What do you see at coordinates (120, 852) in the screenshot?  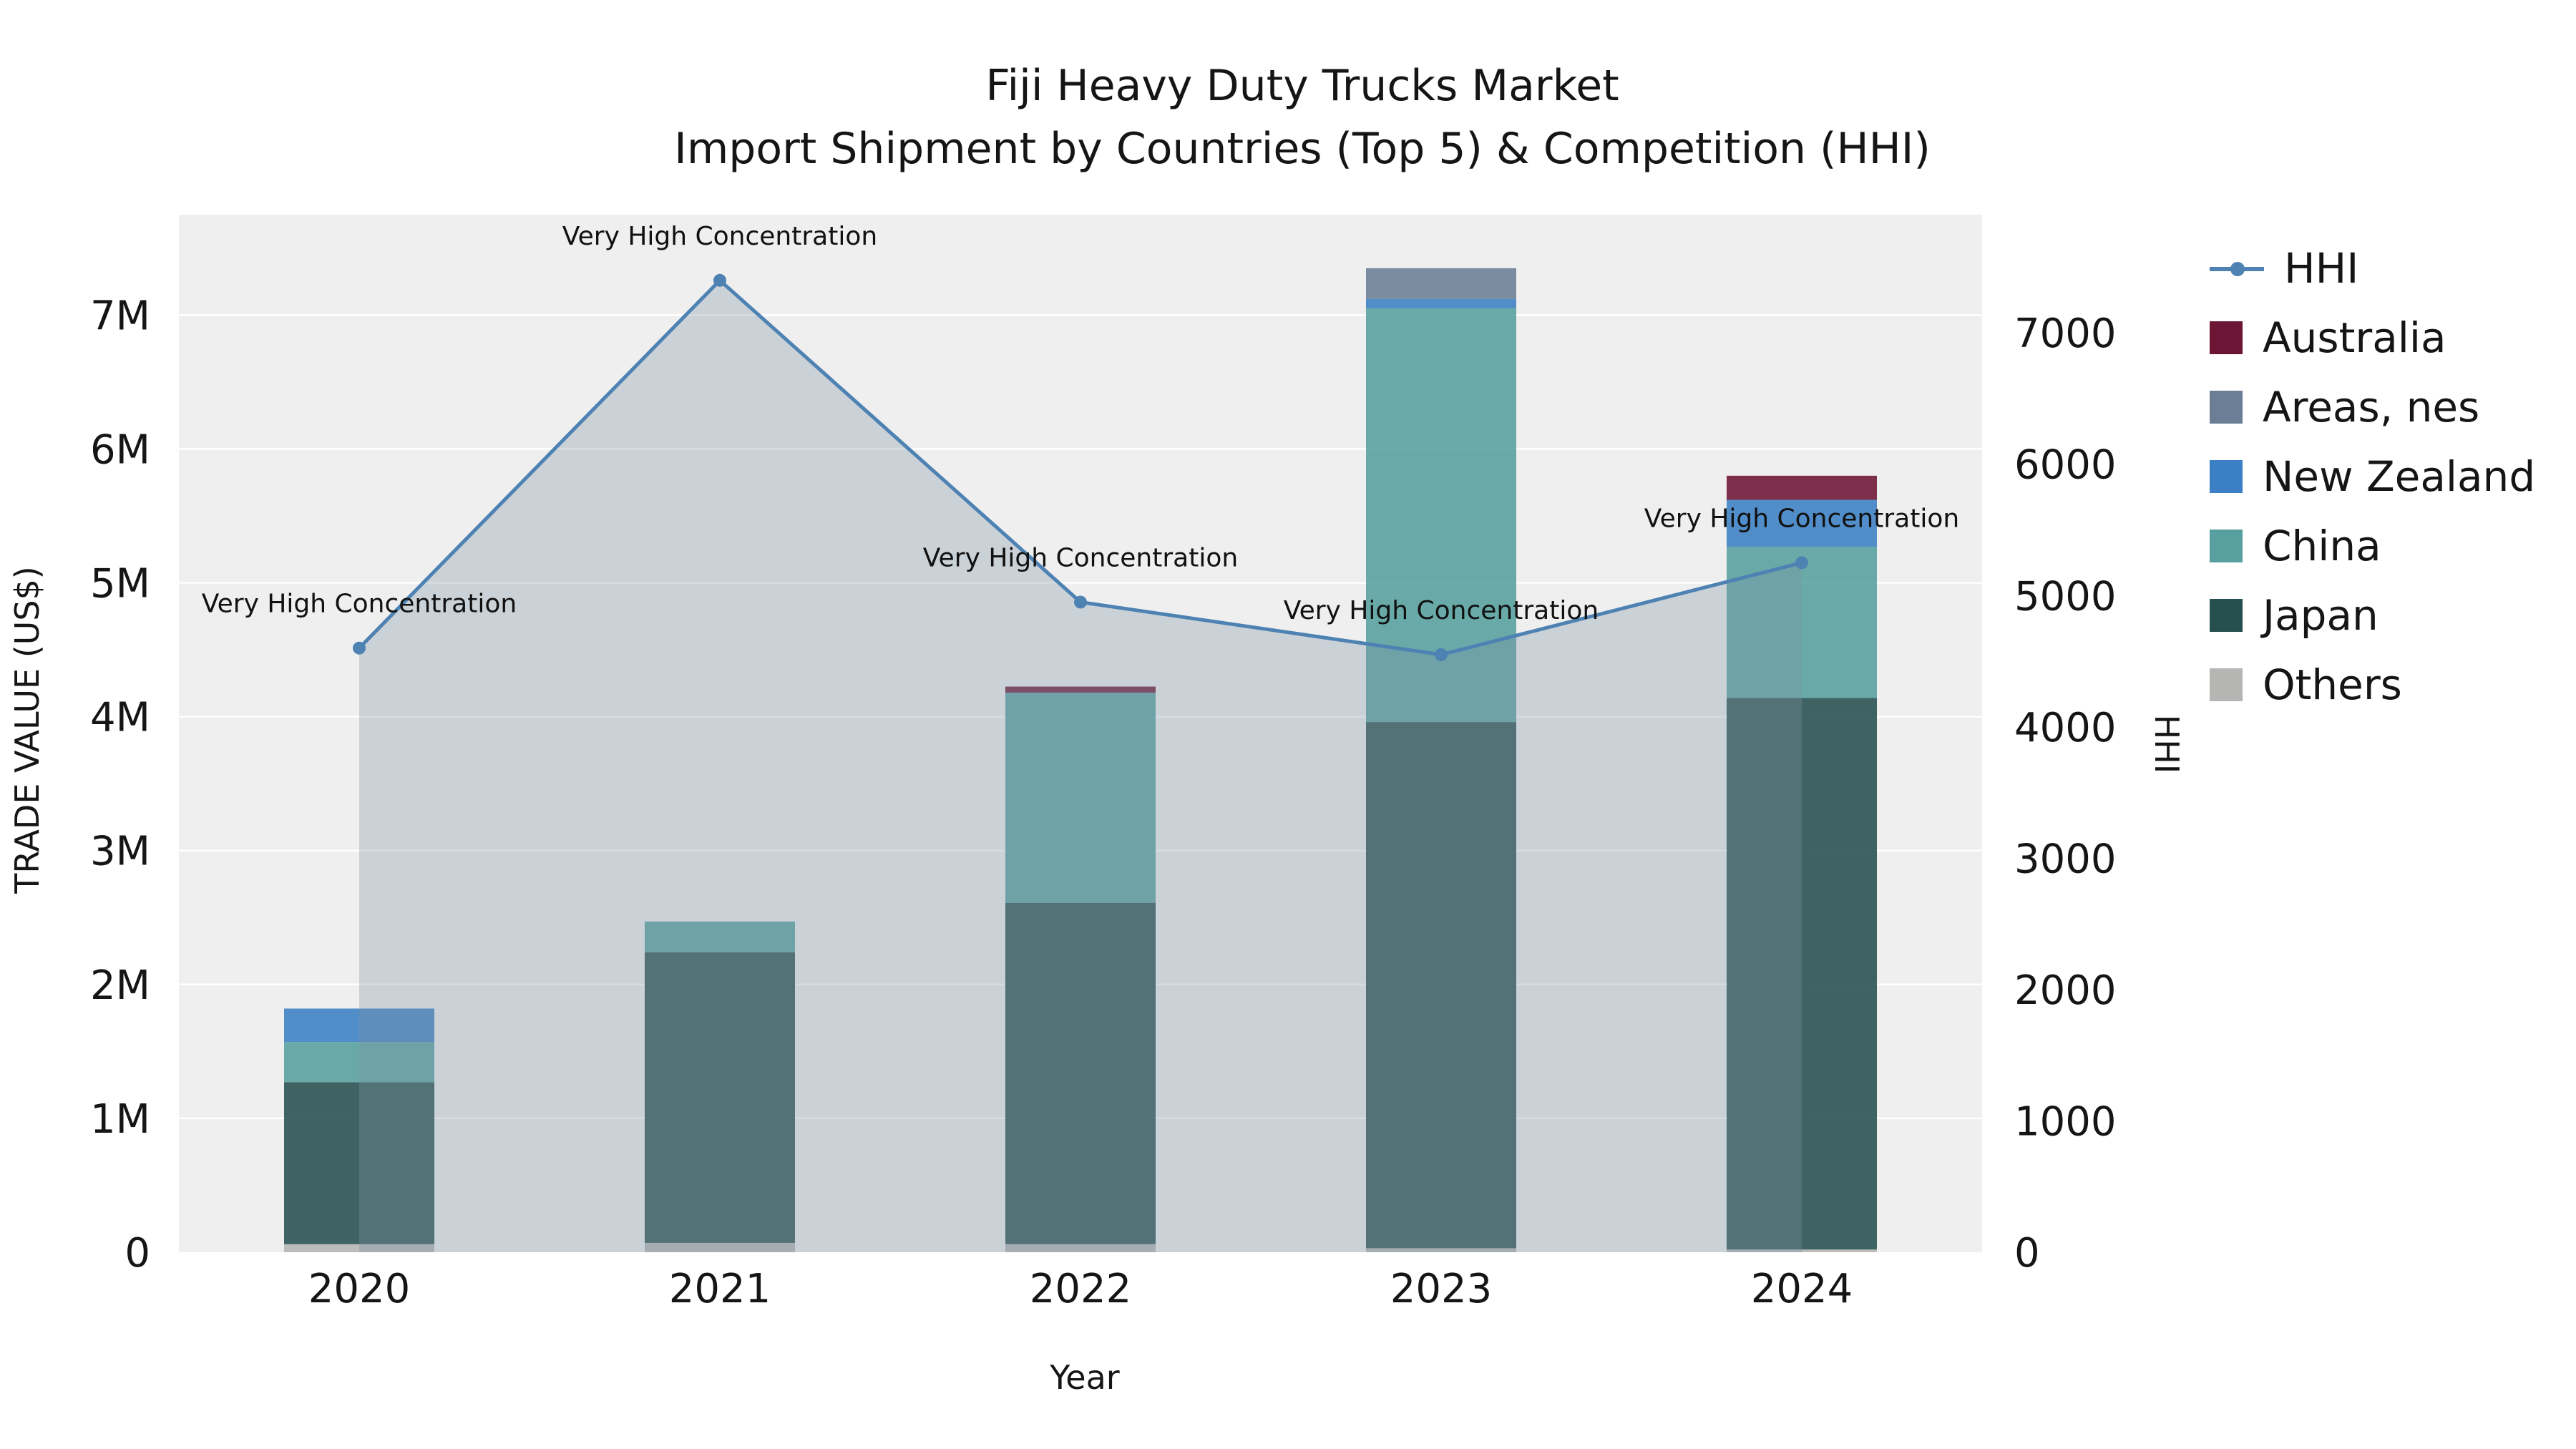 I see `y-left-tick-3M: 3M` at bounding box center [120, 852].